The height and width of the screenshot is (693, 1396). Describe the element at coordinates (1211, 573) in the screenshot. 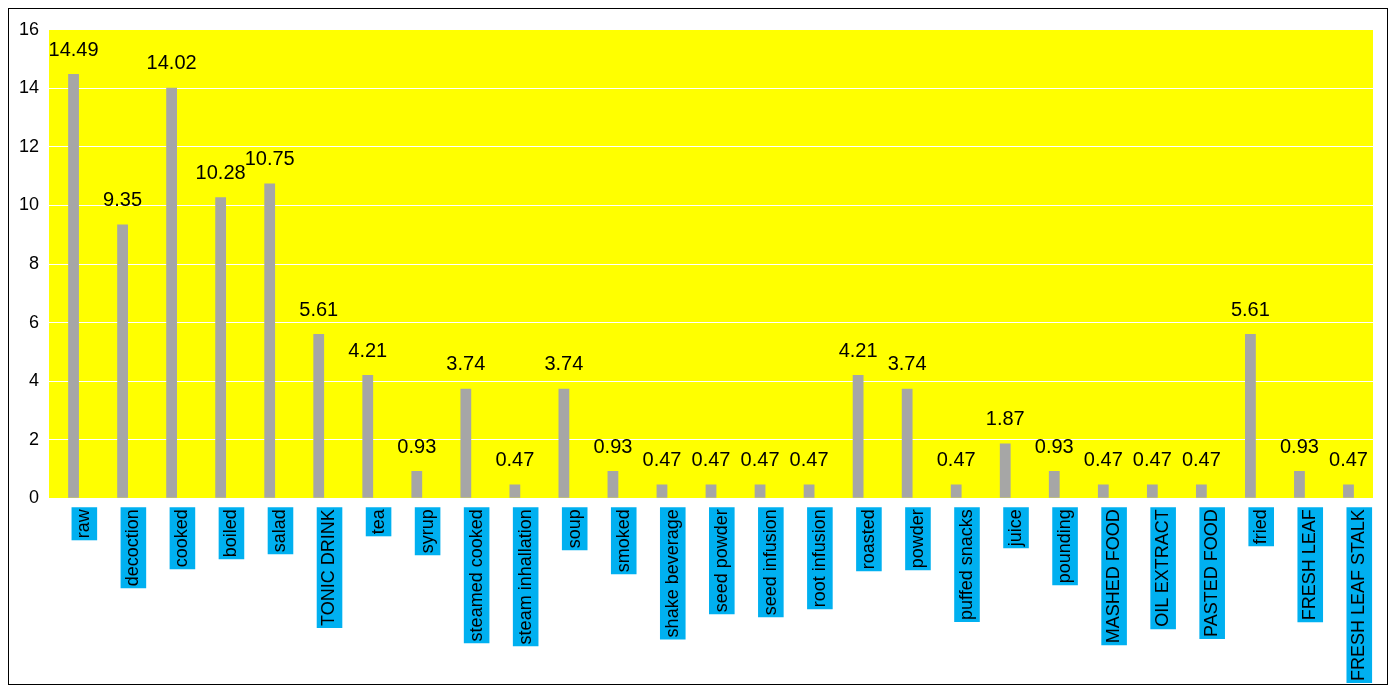

I see `x-tick-label: PASTED FOOD` at that location.